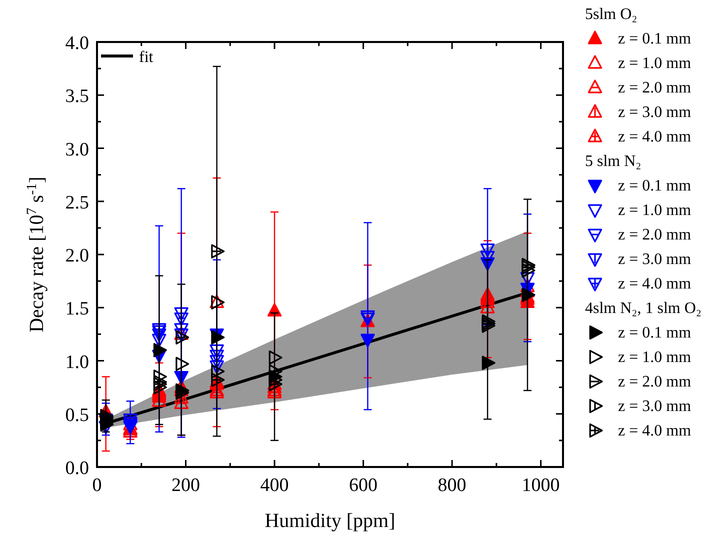  Describe the element at coordinates (77, 309) in the screenshot. I see `y-tick-label: 1.5` at that location.